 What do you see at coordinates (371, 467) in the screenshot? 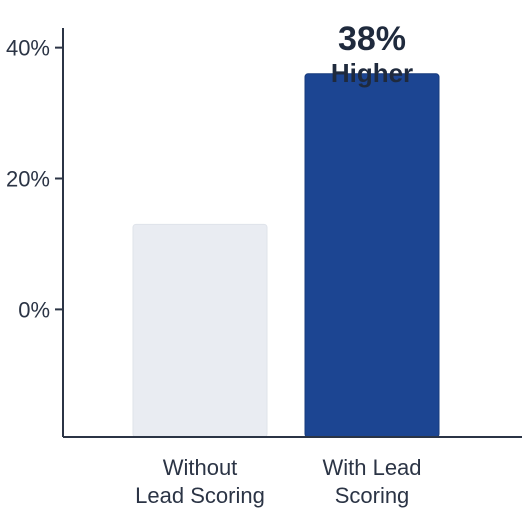
I see `x-category-label-line: With Lead` at bounding box center [371, 467].